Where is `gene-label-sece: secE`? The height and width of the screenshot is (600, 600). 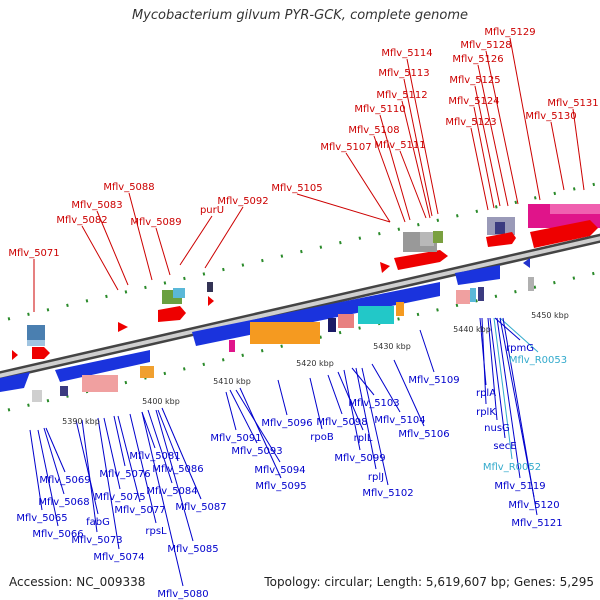
gene-label-sece: secE is located at coordinates (504, 446).